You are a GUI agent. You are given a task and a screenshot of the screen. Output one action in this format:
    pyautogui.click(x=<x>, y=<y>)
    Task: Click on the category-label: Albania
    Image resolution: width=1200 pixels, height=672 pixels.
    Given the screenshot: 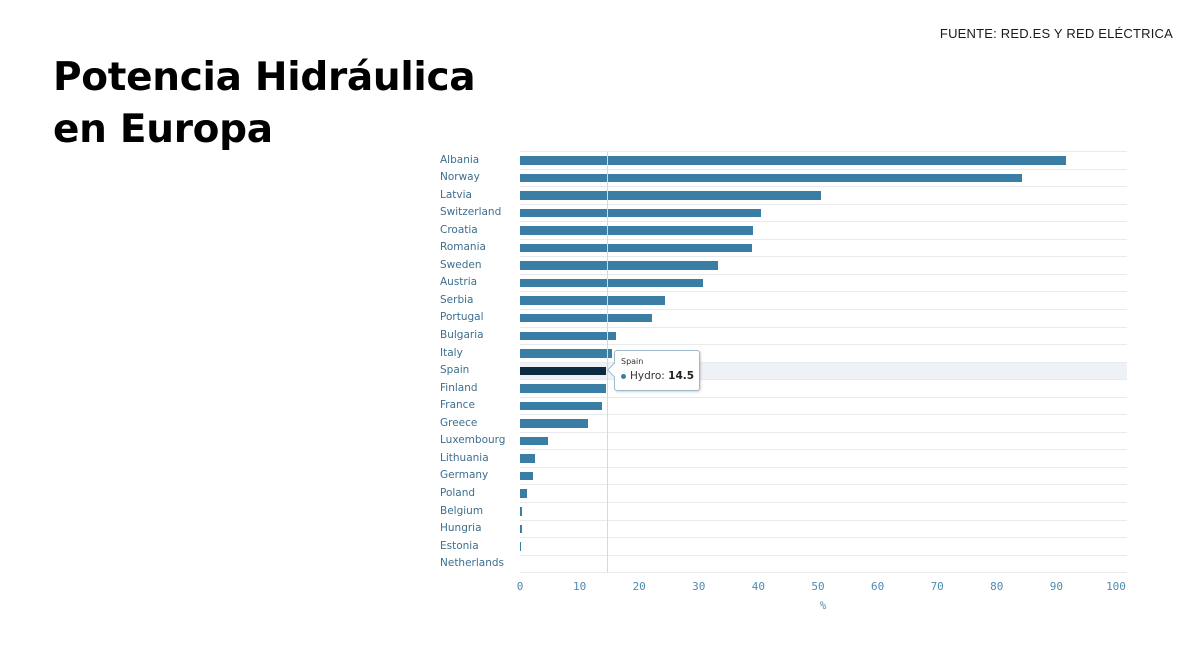 What is the action you would take?
    pyautogui.click(x=460, y=159)
    